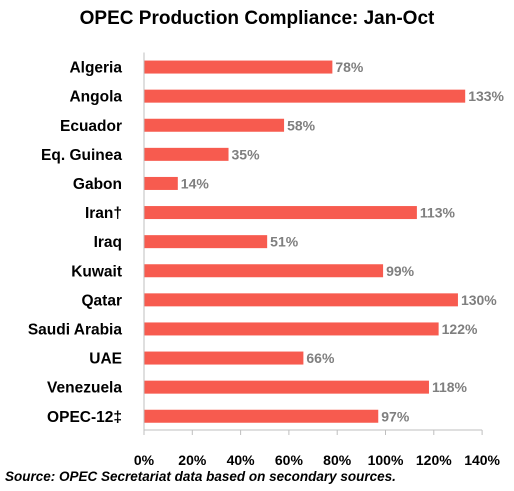  I want to click on x-tick-label: 140%, so click(482, 460).